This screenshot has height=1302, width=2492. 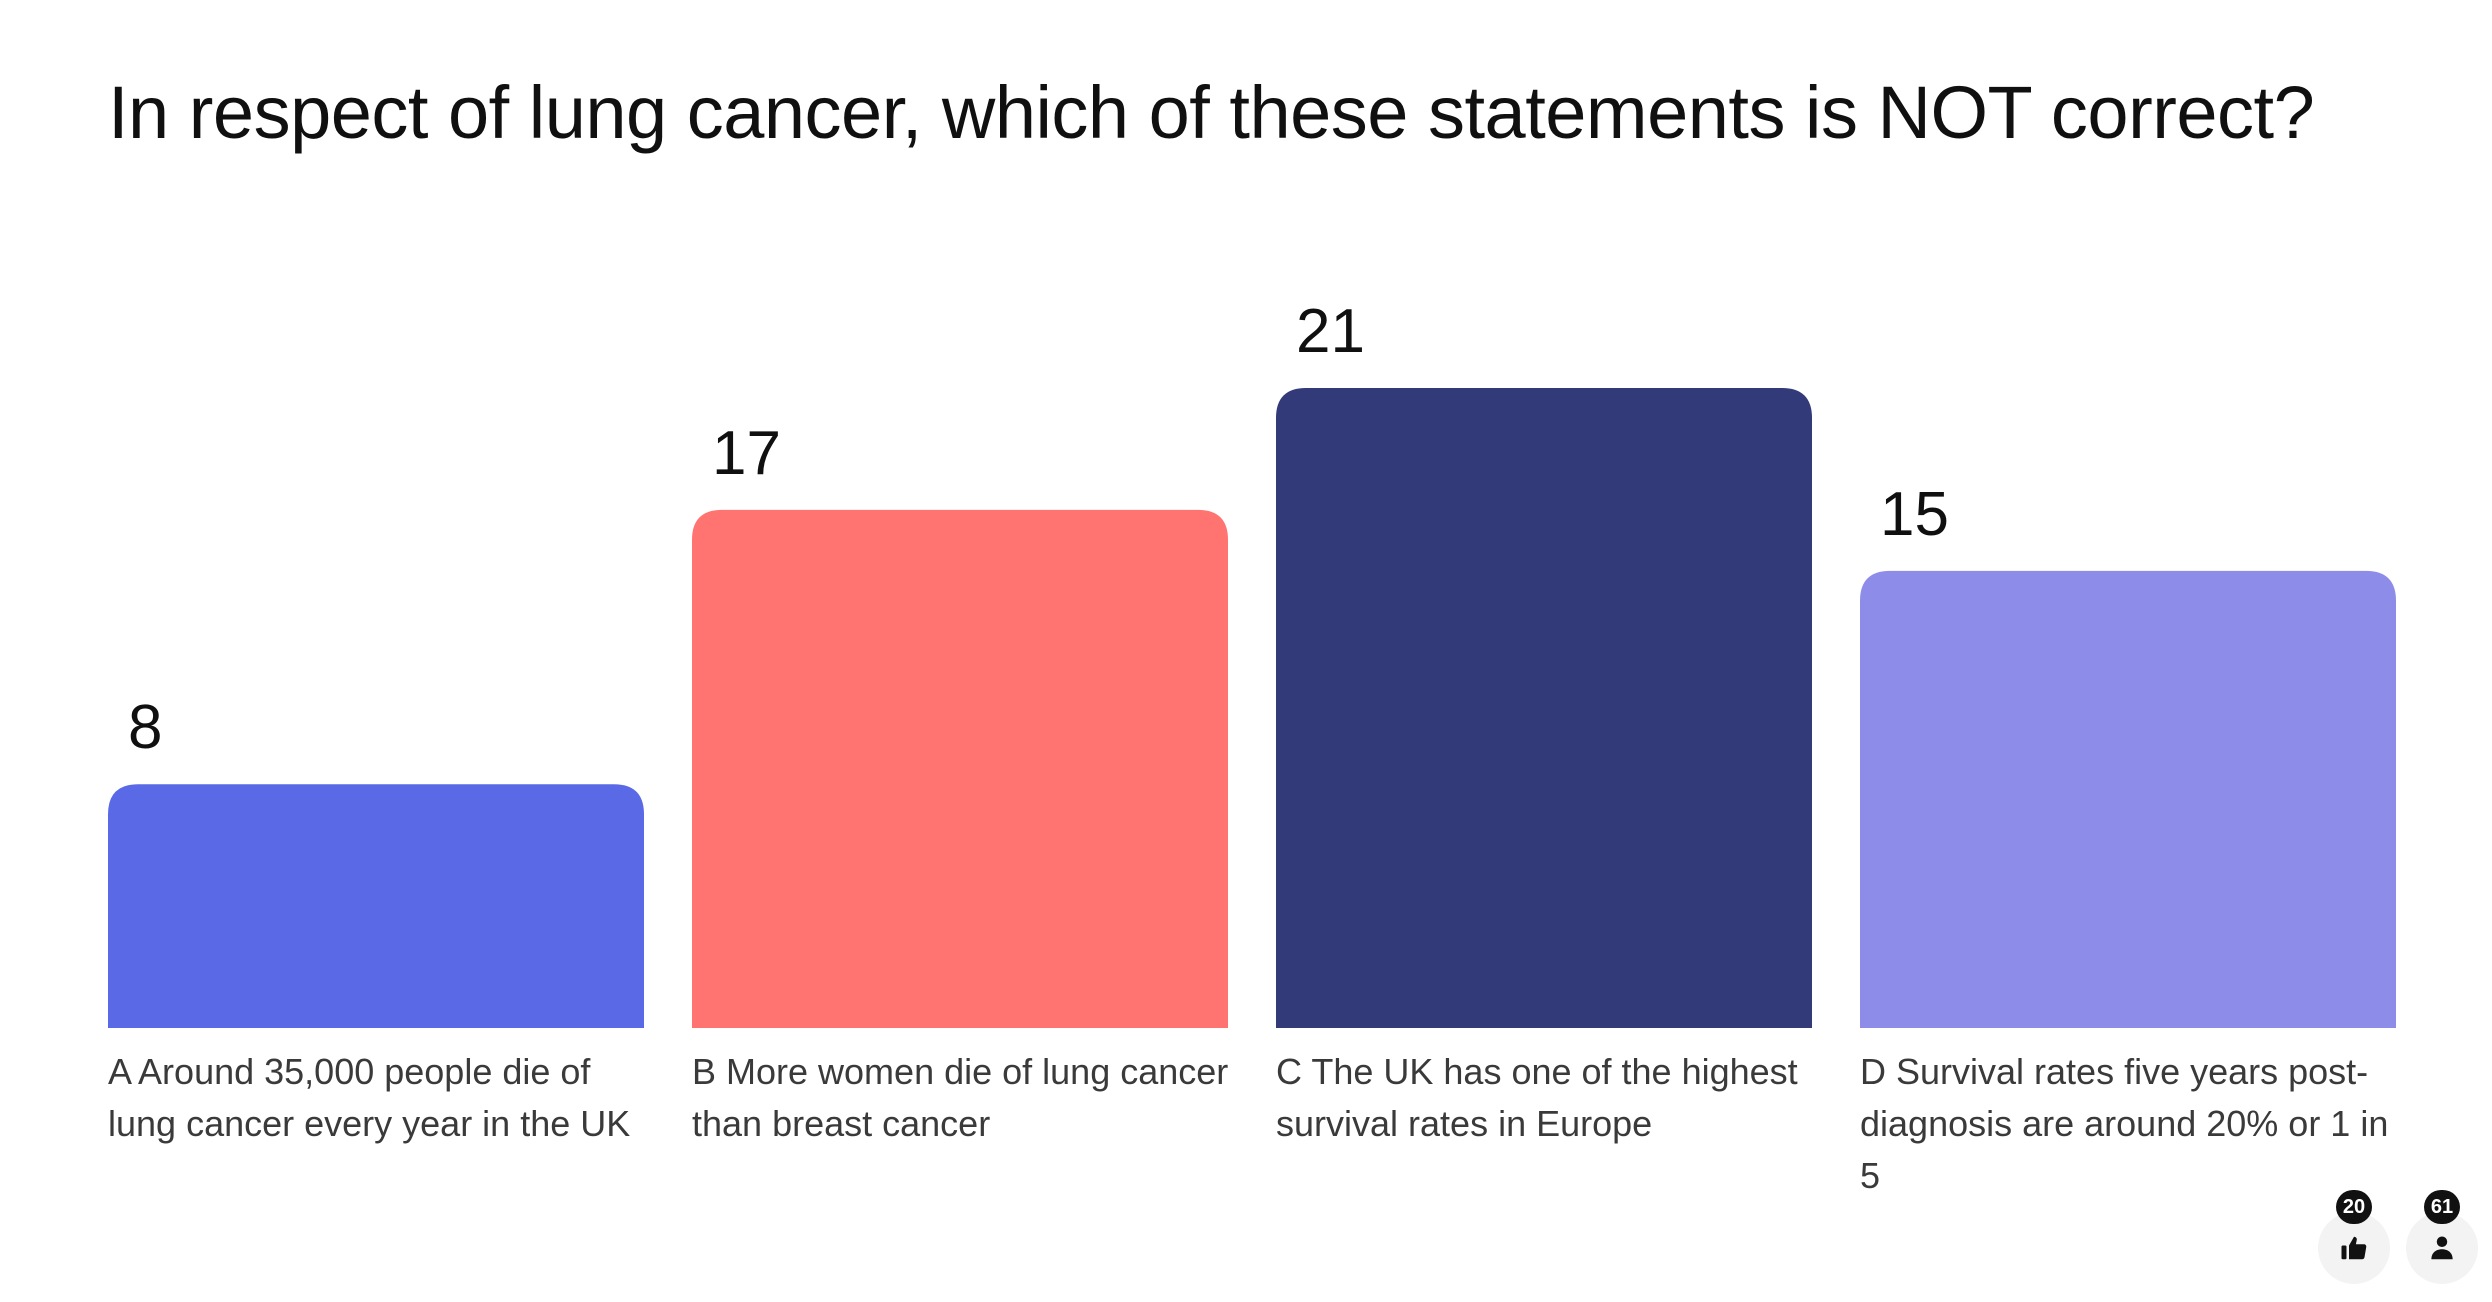 I want to click on bar-option-c, so click(x=1544, y=708).